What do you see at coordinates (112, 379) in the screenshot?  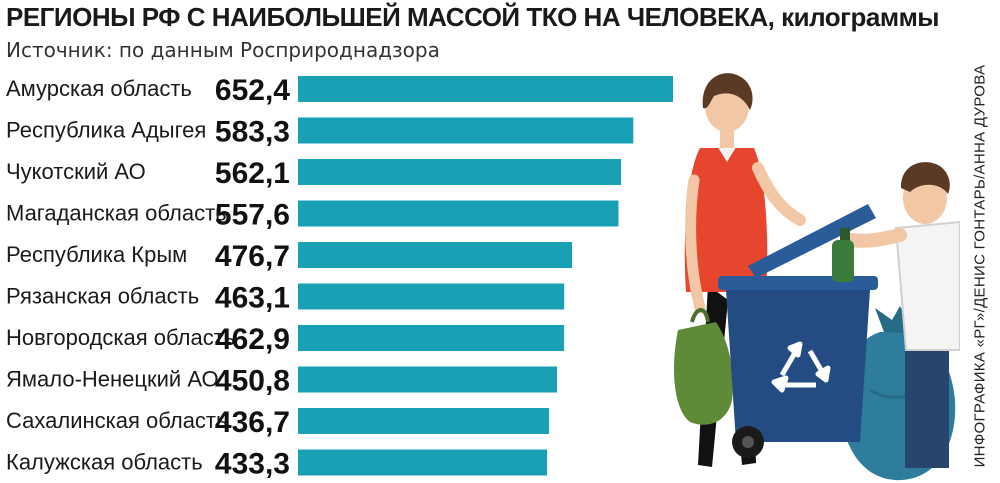 I see `category-label: Ямало-Ненецкий АО` at bounding box center [112, 379].